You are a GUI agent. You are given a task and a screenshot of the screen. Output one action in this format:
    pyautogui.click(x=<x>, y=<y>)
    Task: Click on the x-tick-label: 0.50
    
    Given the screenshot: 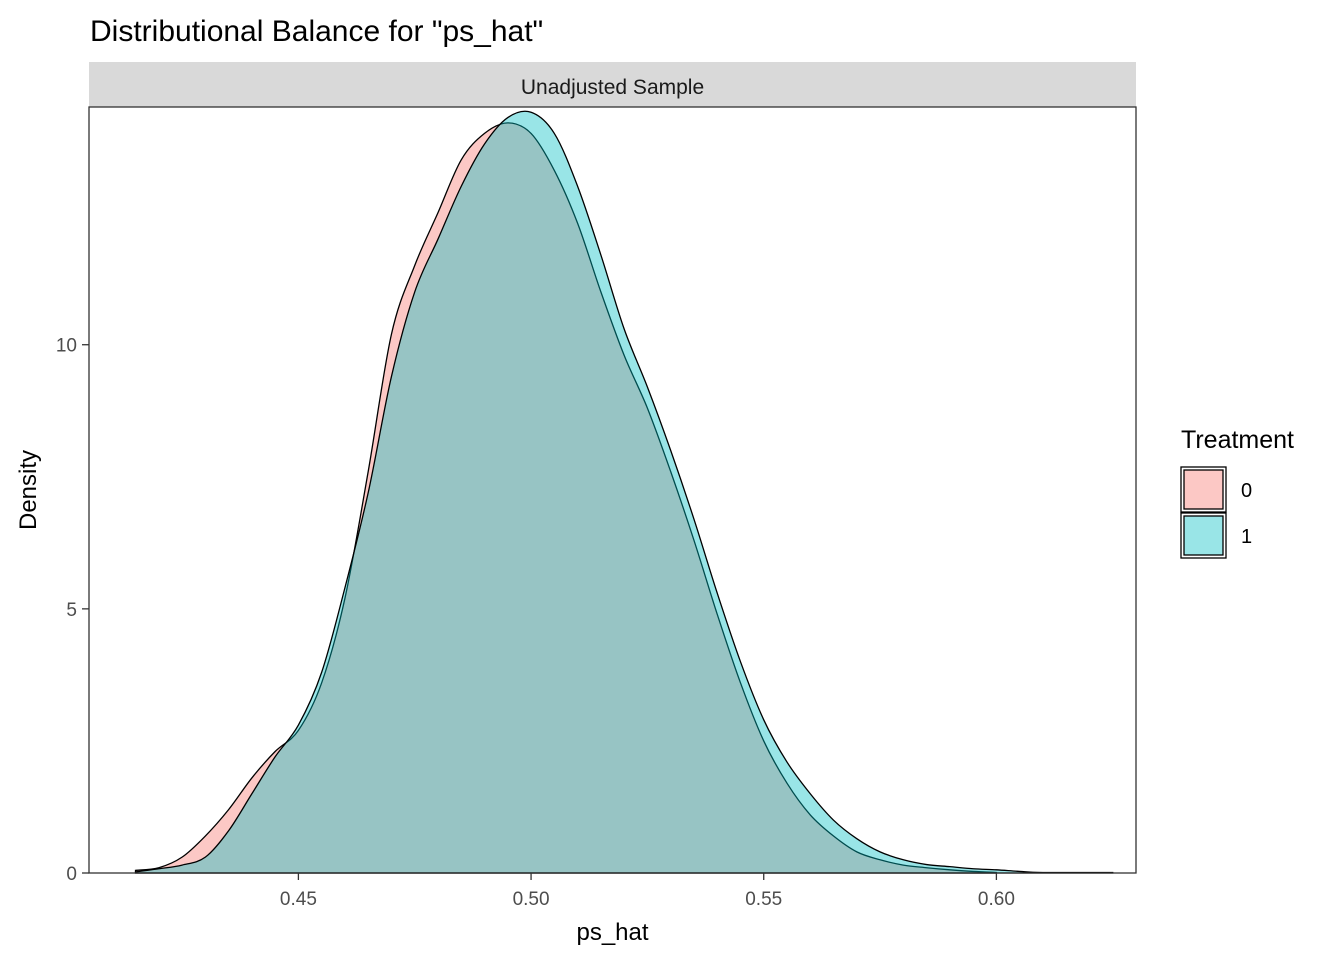 What is the action you would take?
    pyautogui.click(x=531, y=899)
    